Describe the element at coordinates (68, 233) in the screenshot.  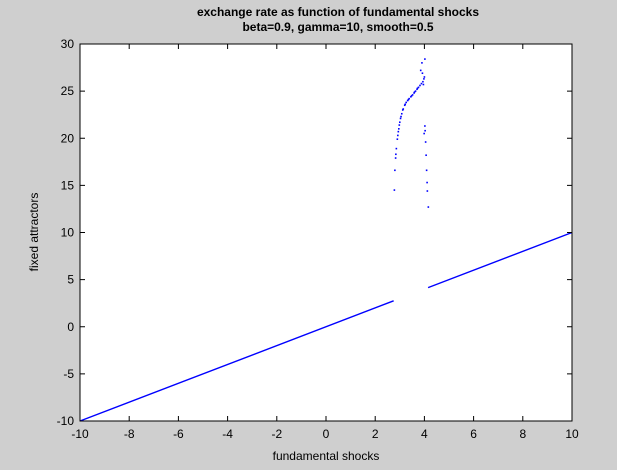
I see `y-tick-label: 10` at that location.